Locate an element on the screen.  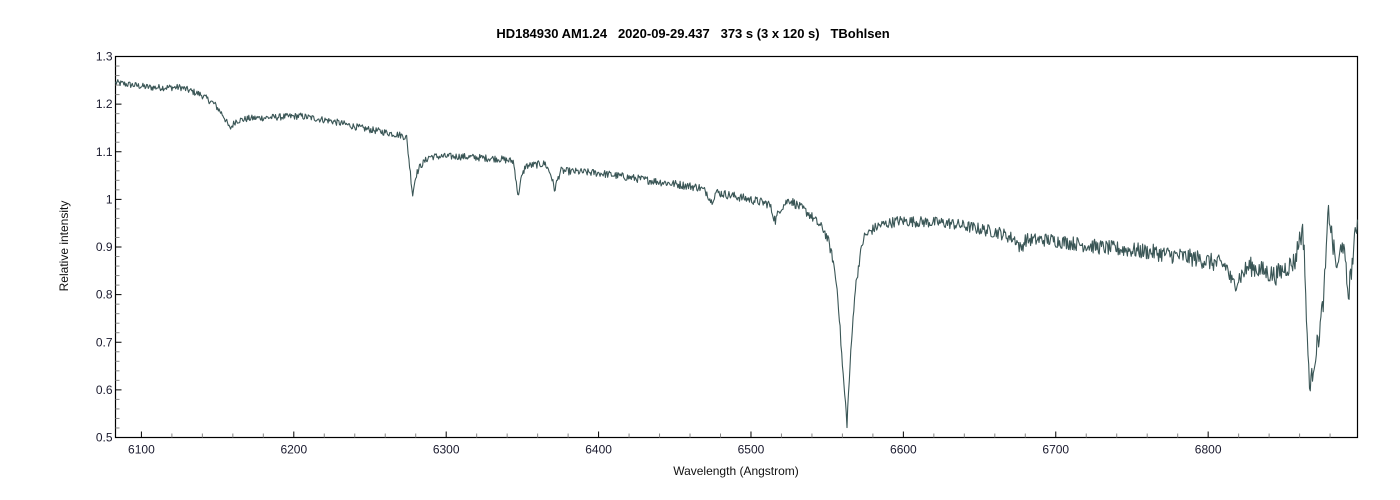
y-tick-labels: 0.5 0.6 0.7 0.8 0.9 1 1.1 1.2 1.3 is located at coordinates (104, 247).